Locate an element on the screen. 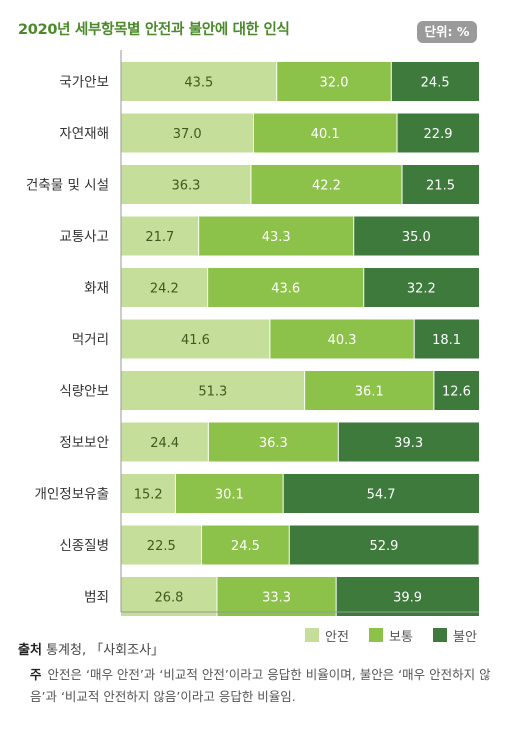 The width and height of the screenshot is (517, 730). legend-item-unsafe: 불안 is located at coordinates (455, 636).